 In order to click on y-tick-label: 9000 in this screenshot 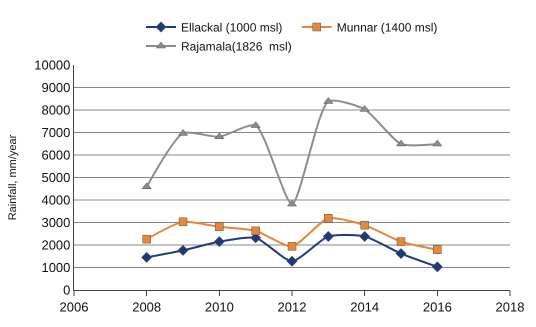, I will do `click(55, 88)`.